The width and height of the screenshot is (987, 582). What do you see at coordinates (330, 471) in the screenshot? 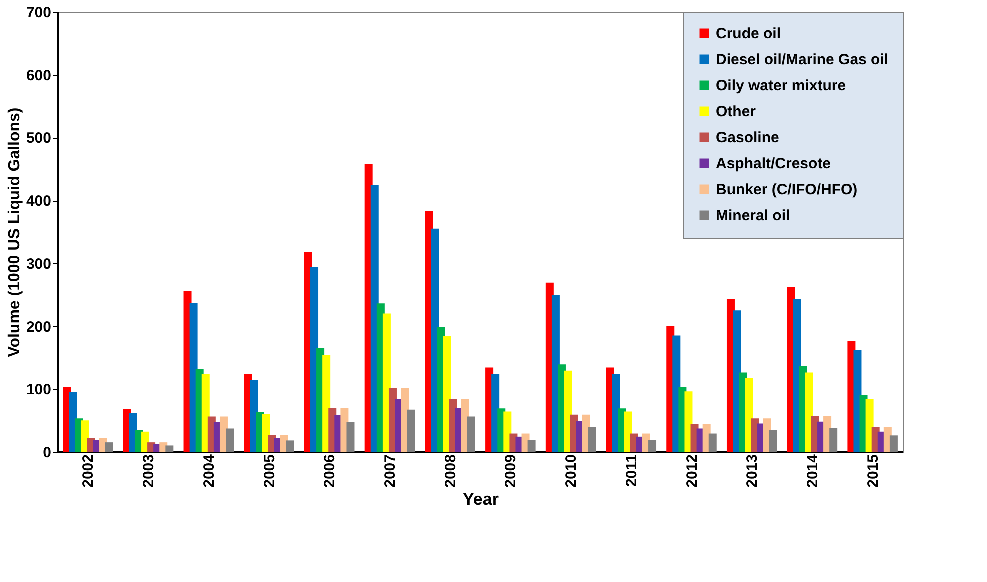
I see `x-tick-label: 2006` at bounding box center [330, 471].